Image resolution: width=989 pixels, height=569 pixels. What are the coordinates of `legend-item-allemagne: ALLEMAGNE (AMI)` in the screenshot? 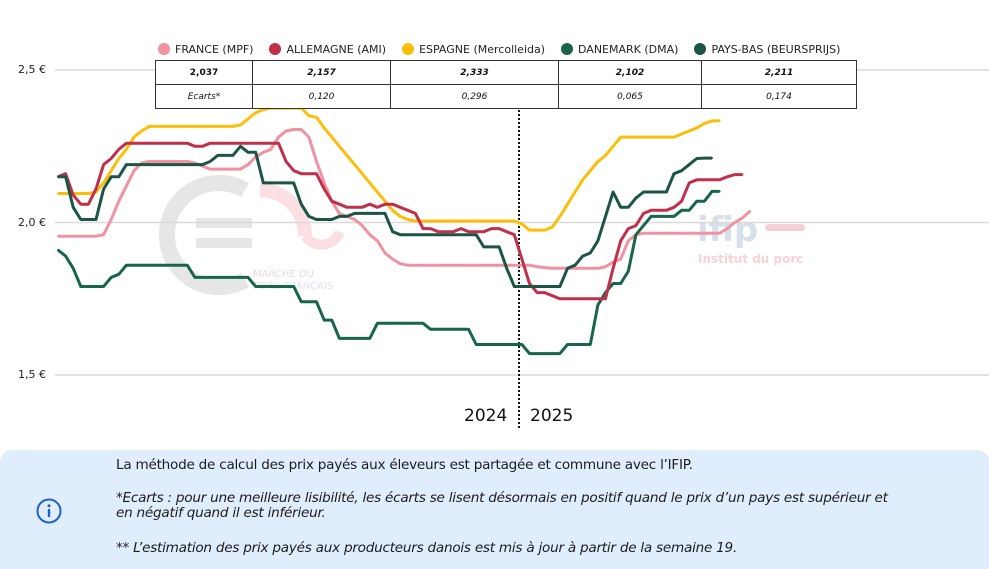 It's located at (327, 49).